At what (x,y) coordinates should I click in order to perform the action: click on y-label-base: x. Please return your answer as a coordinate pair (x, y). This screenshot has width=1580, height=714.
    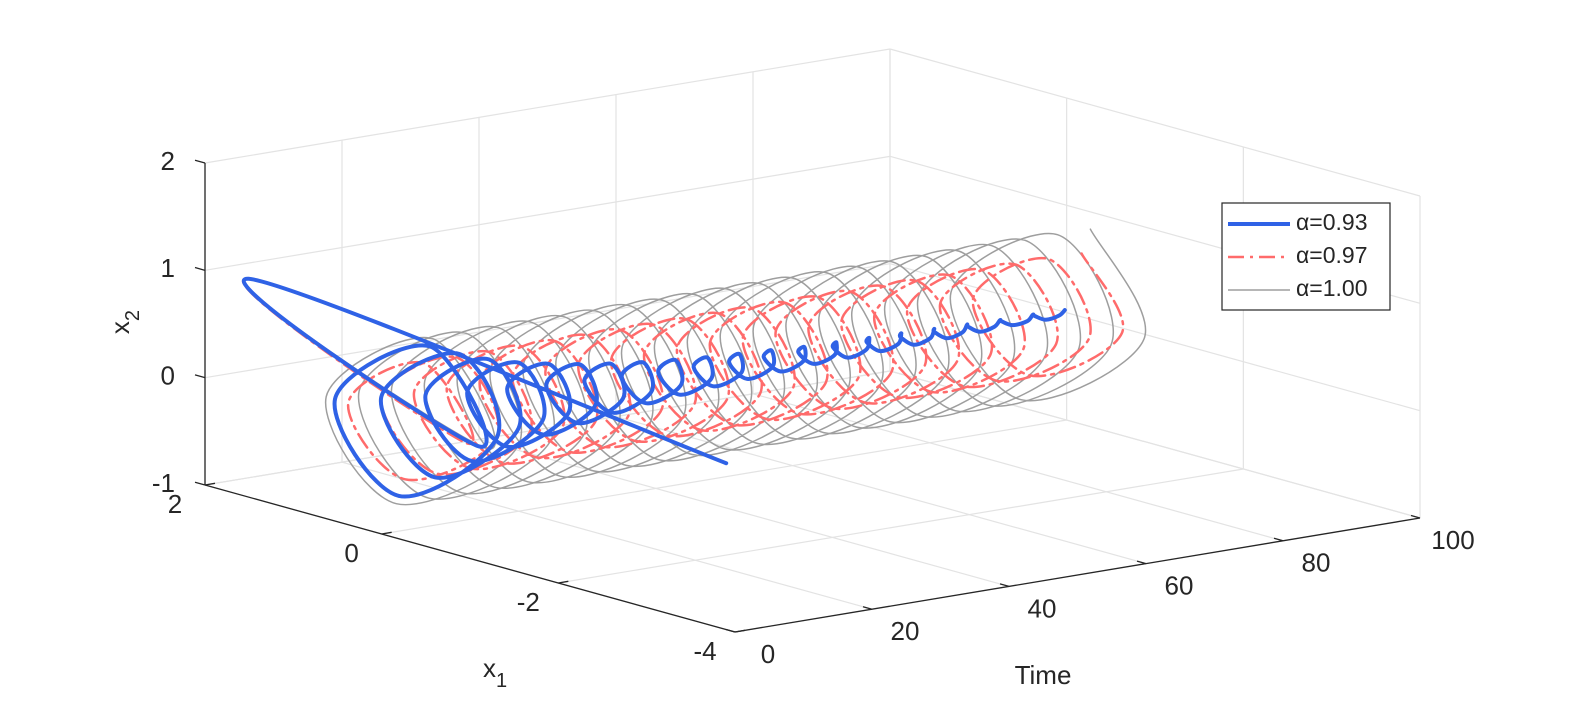
    Looking at the image, I should click on (489, 668).